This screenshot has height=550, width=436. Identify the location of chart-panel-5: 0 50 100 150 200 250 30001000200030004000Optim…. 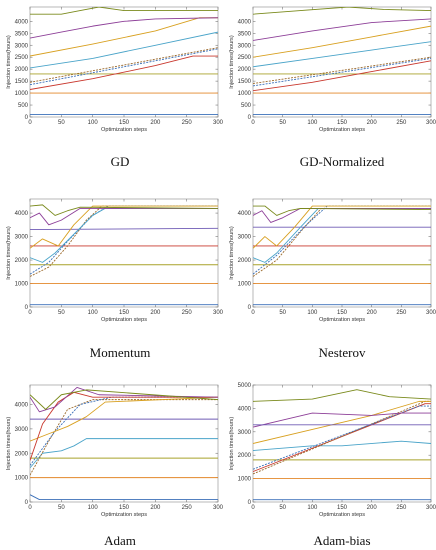
(115, 466).